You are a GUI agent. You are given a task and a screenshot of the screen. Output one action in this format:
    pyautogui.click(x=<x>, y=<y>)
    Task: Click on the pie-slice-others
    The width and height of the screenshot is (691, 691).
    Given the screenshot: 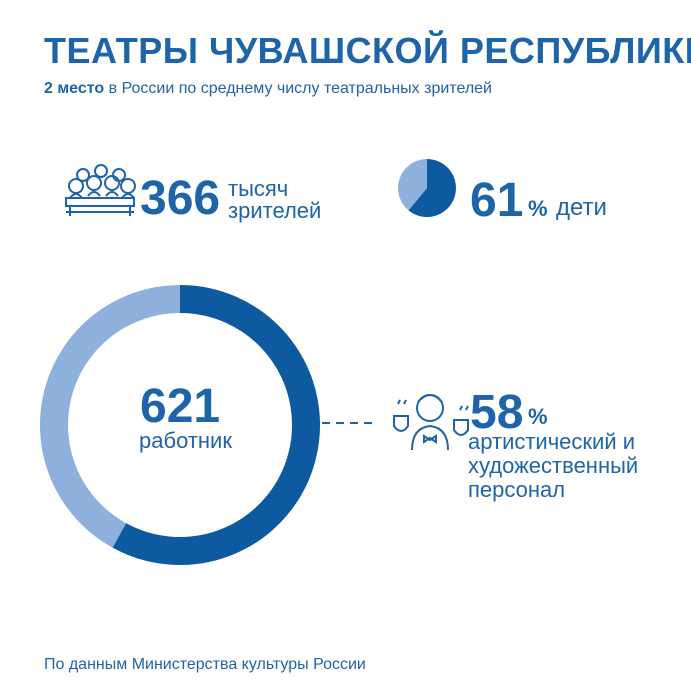 What is the action you would take?
    pyautogui.click(x=412, y=185)
    